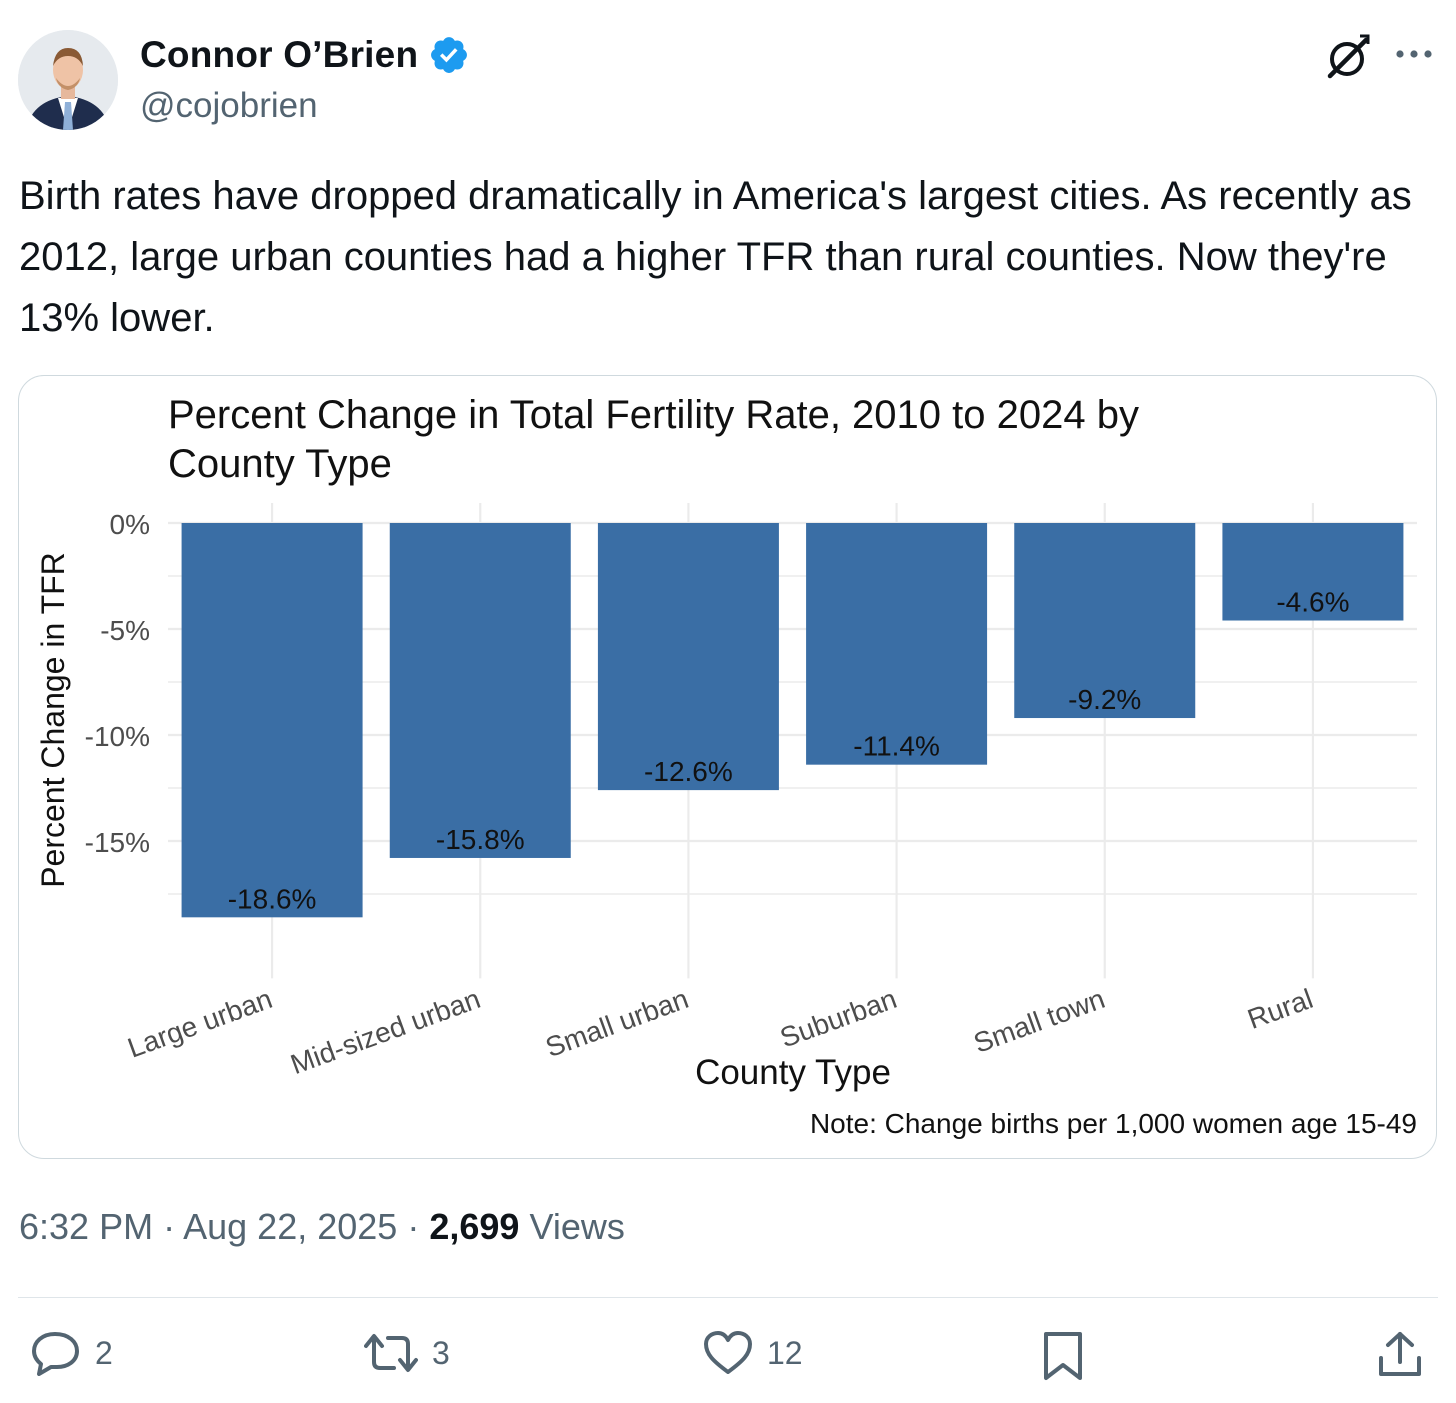  I want to click on x-tick-label: Suburban, so click(838, 1018).